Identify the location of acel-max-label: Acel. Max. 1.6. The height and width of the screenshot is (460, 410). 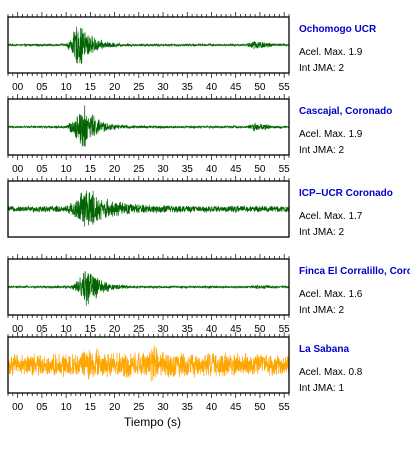
(331, 294).